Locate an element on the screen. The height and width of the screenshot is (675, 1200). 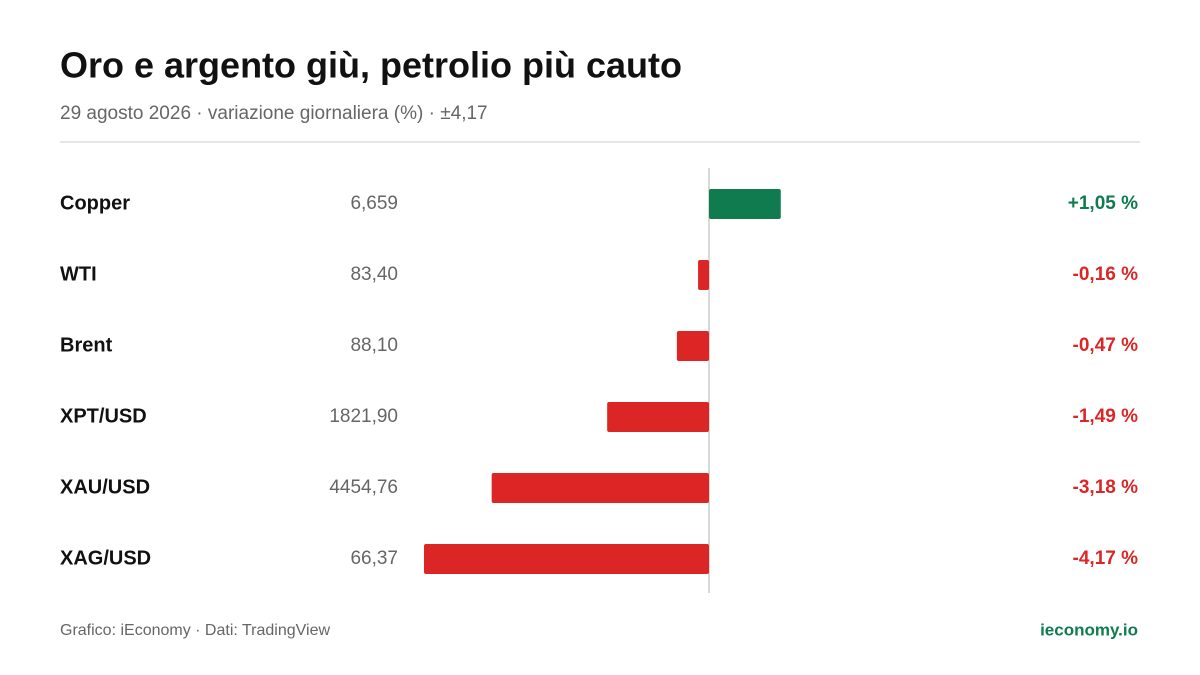
category-label: XAG/USD is located at coordinates (105, 558).